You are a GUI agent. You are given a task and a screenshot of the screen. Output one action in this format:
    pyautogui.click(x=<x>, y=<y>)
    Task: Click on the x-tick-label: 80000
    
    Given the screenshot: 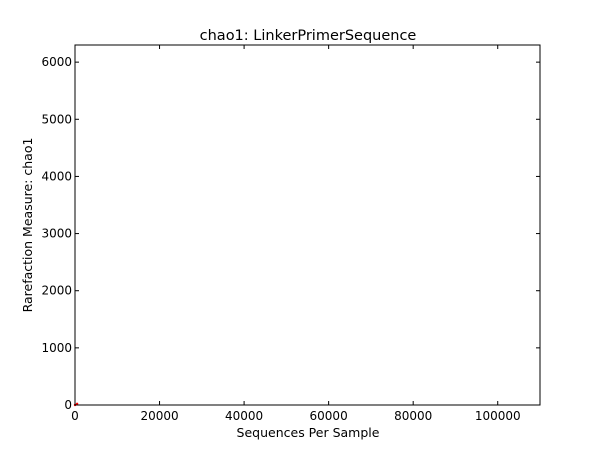 What is the action you would take?
    pyautogui.click(x=413, y=416)
    